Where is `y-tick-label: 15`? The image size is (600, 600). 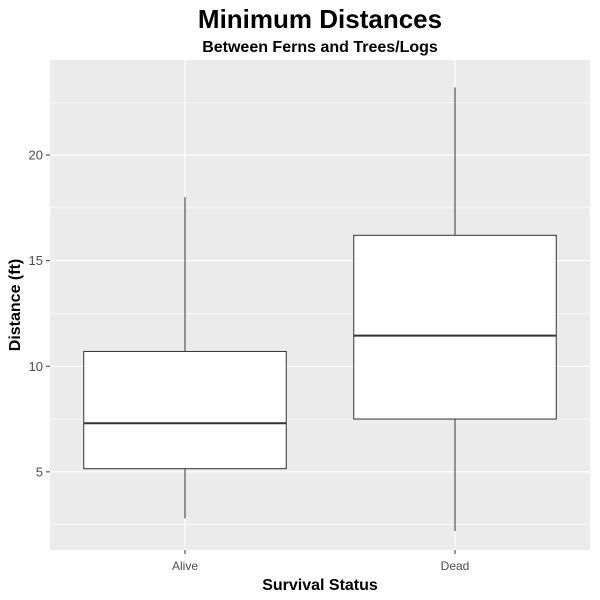
y-tick-label: 15 is located at coordinates (36, 260).